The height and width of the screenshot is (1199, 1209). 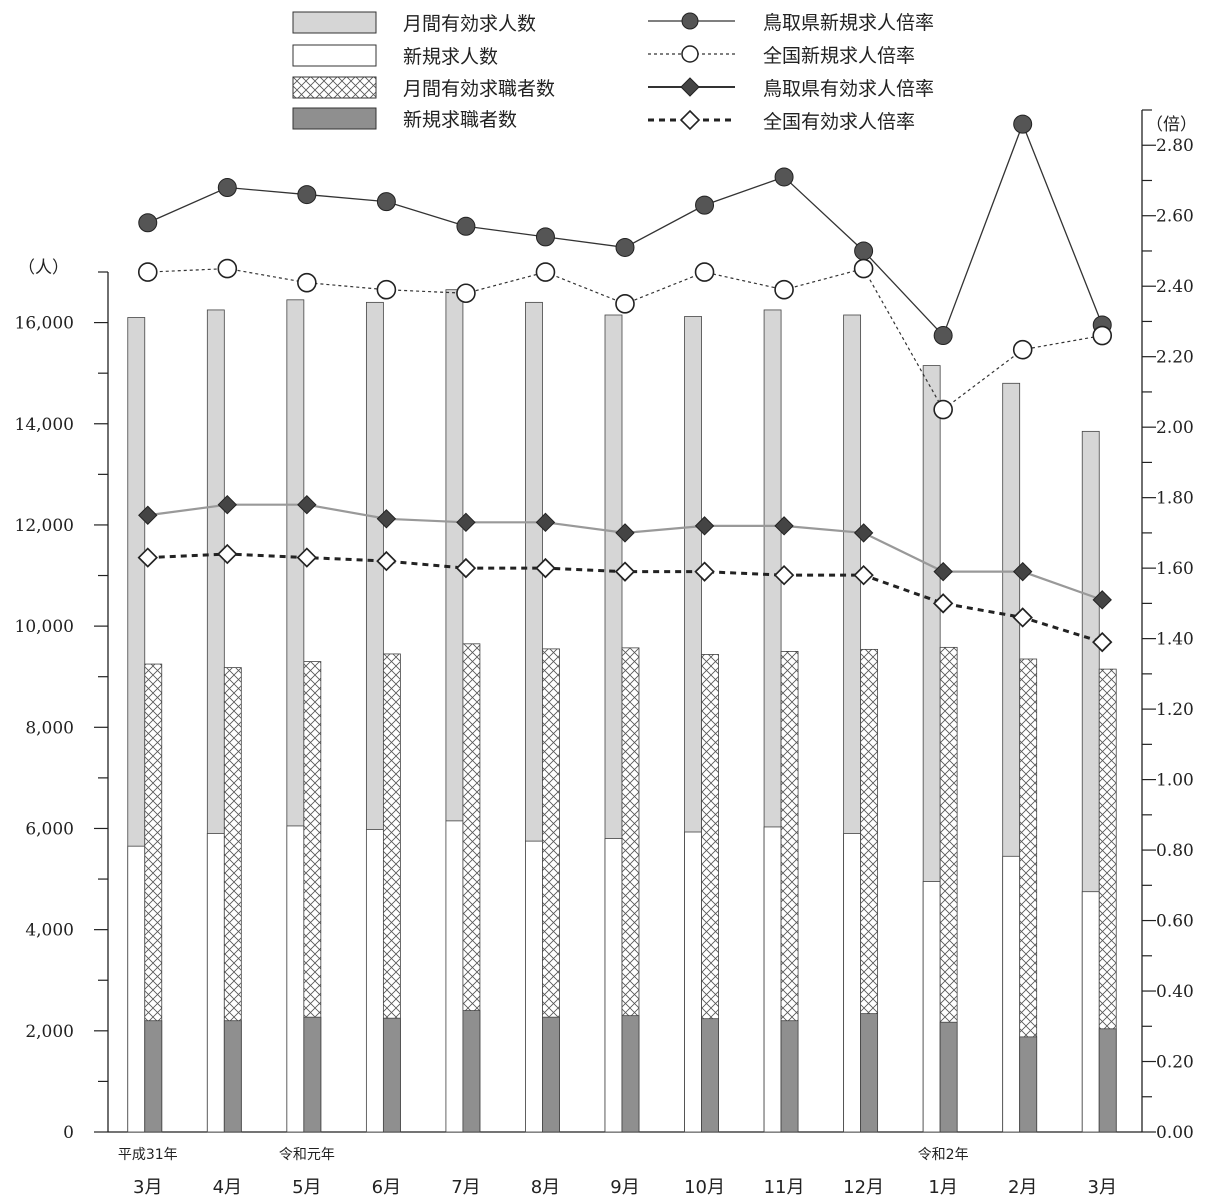 I want to click on right-tick-label: 2.40, so click(x=1175, y=287).